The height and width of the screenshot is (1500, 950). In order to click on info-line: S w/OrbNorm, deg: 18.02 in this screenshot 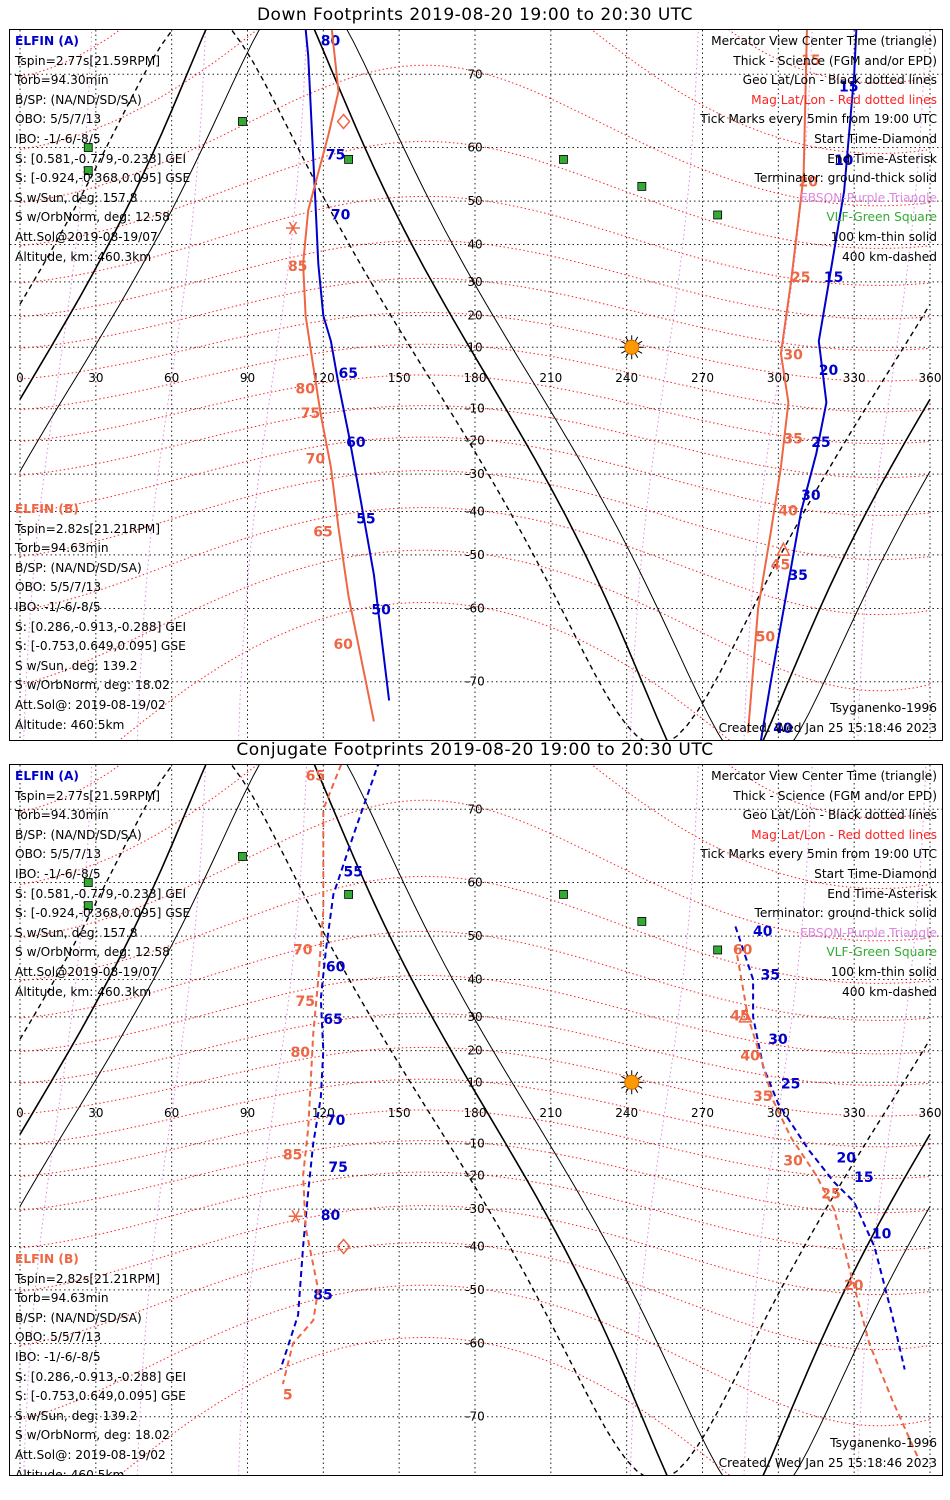, I will do `click(92, 685)`.